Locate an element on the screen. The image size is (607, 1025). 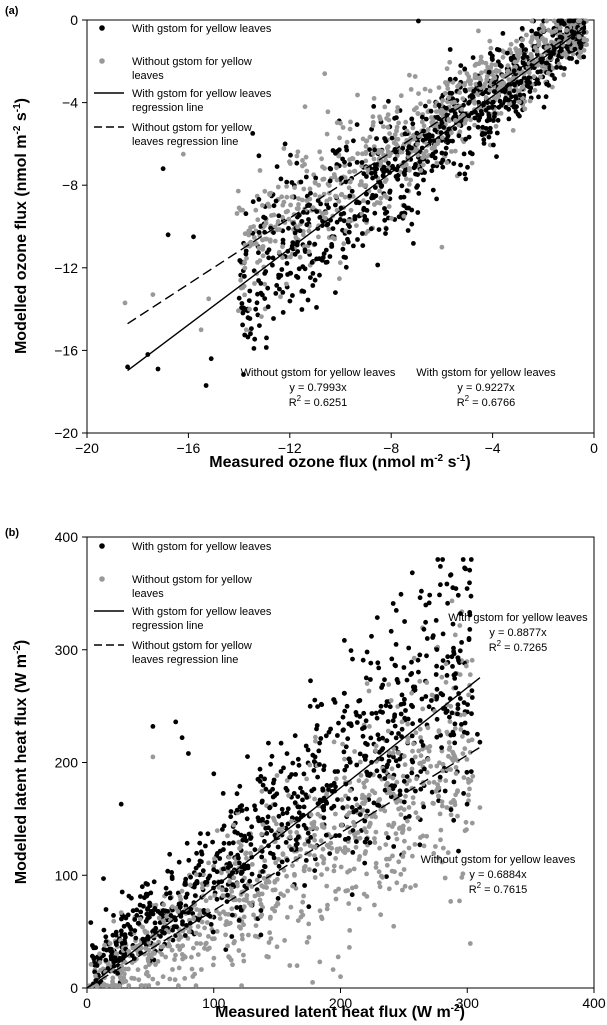
y-tick-label: 400 is located at coordinates (67, 537).